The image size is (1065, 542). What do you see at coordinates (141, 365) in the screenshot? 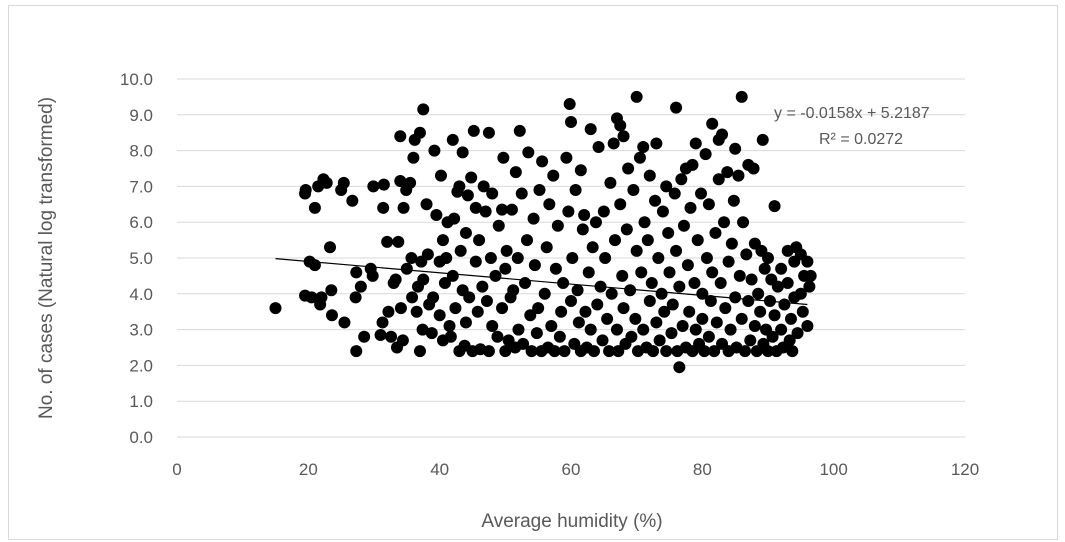
I see `y-tick-label: 2.0` at bounding box center [141, 365].